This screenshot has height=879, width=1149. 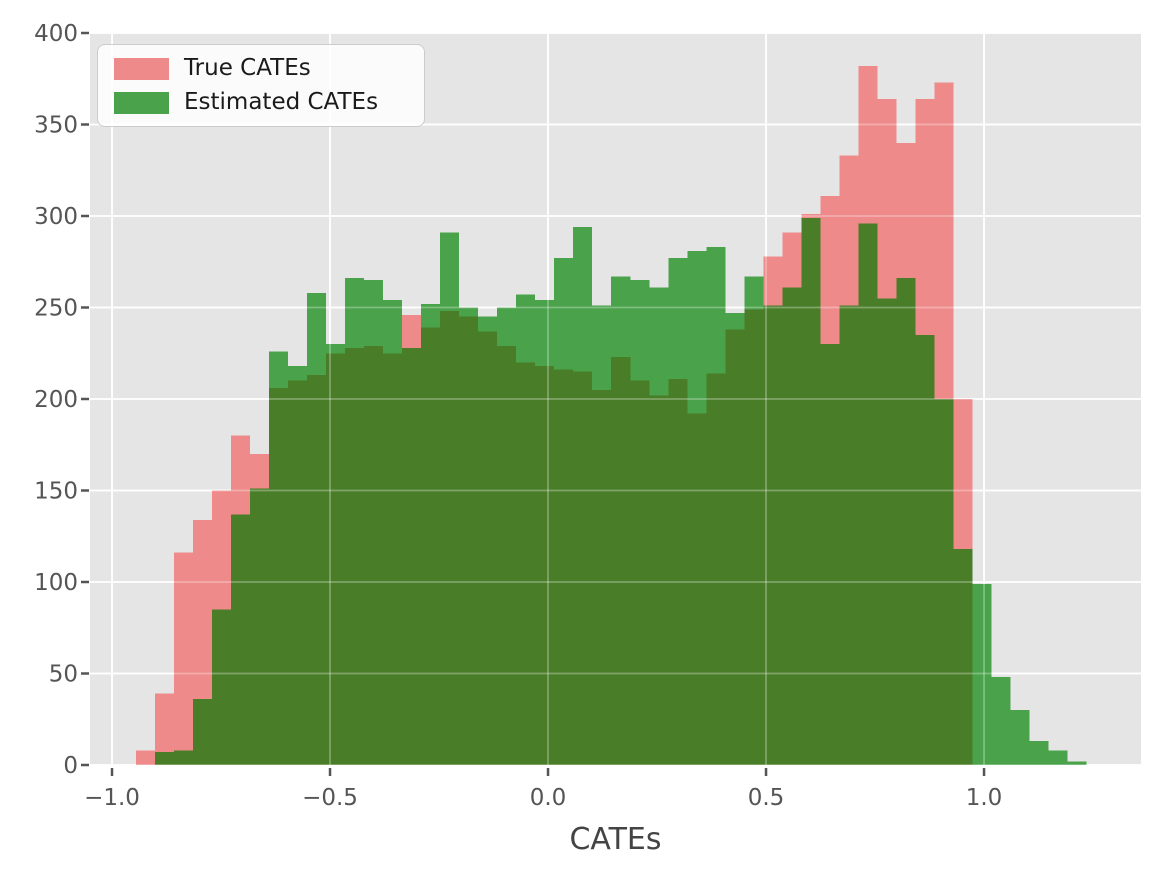 What do you see at coordinates (56, 400) in the screenshot?
I see `y-tick-label: 200` at bounding box center [56, 400].